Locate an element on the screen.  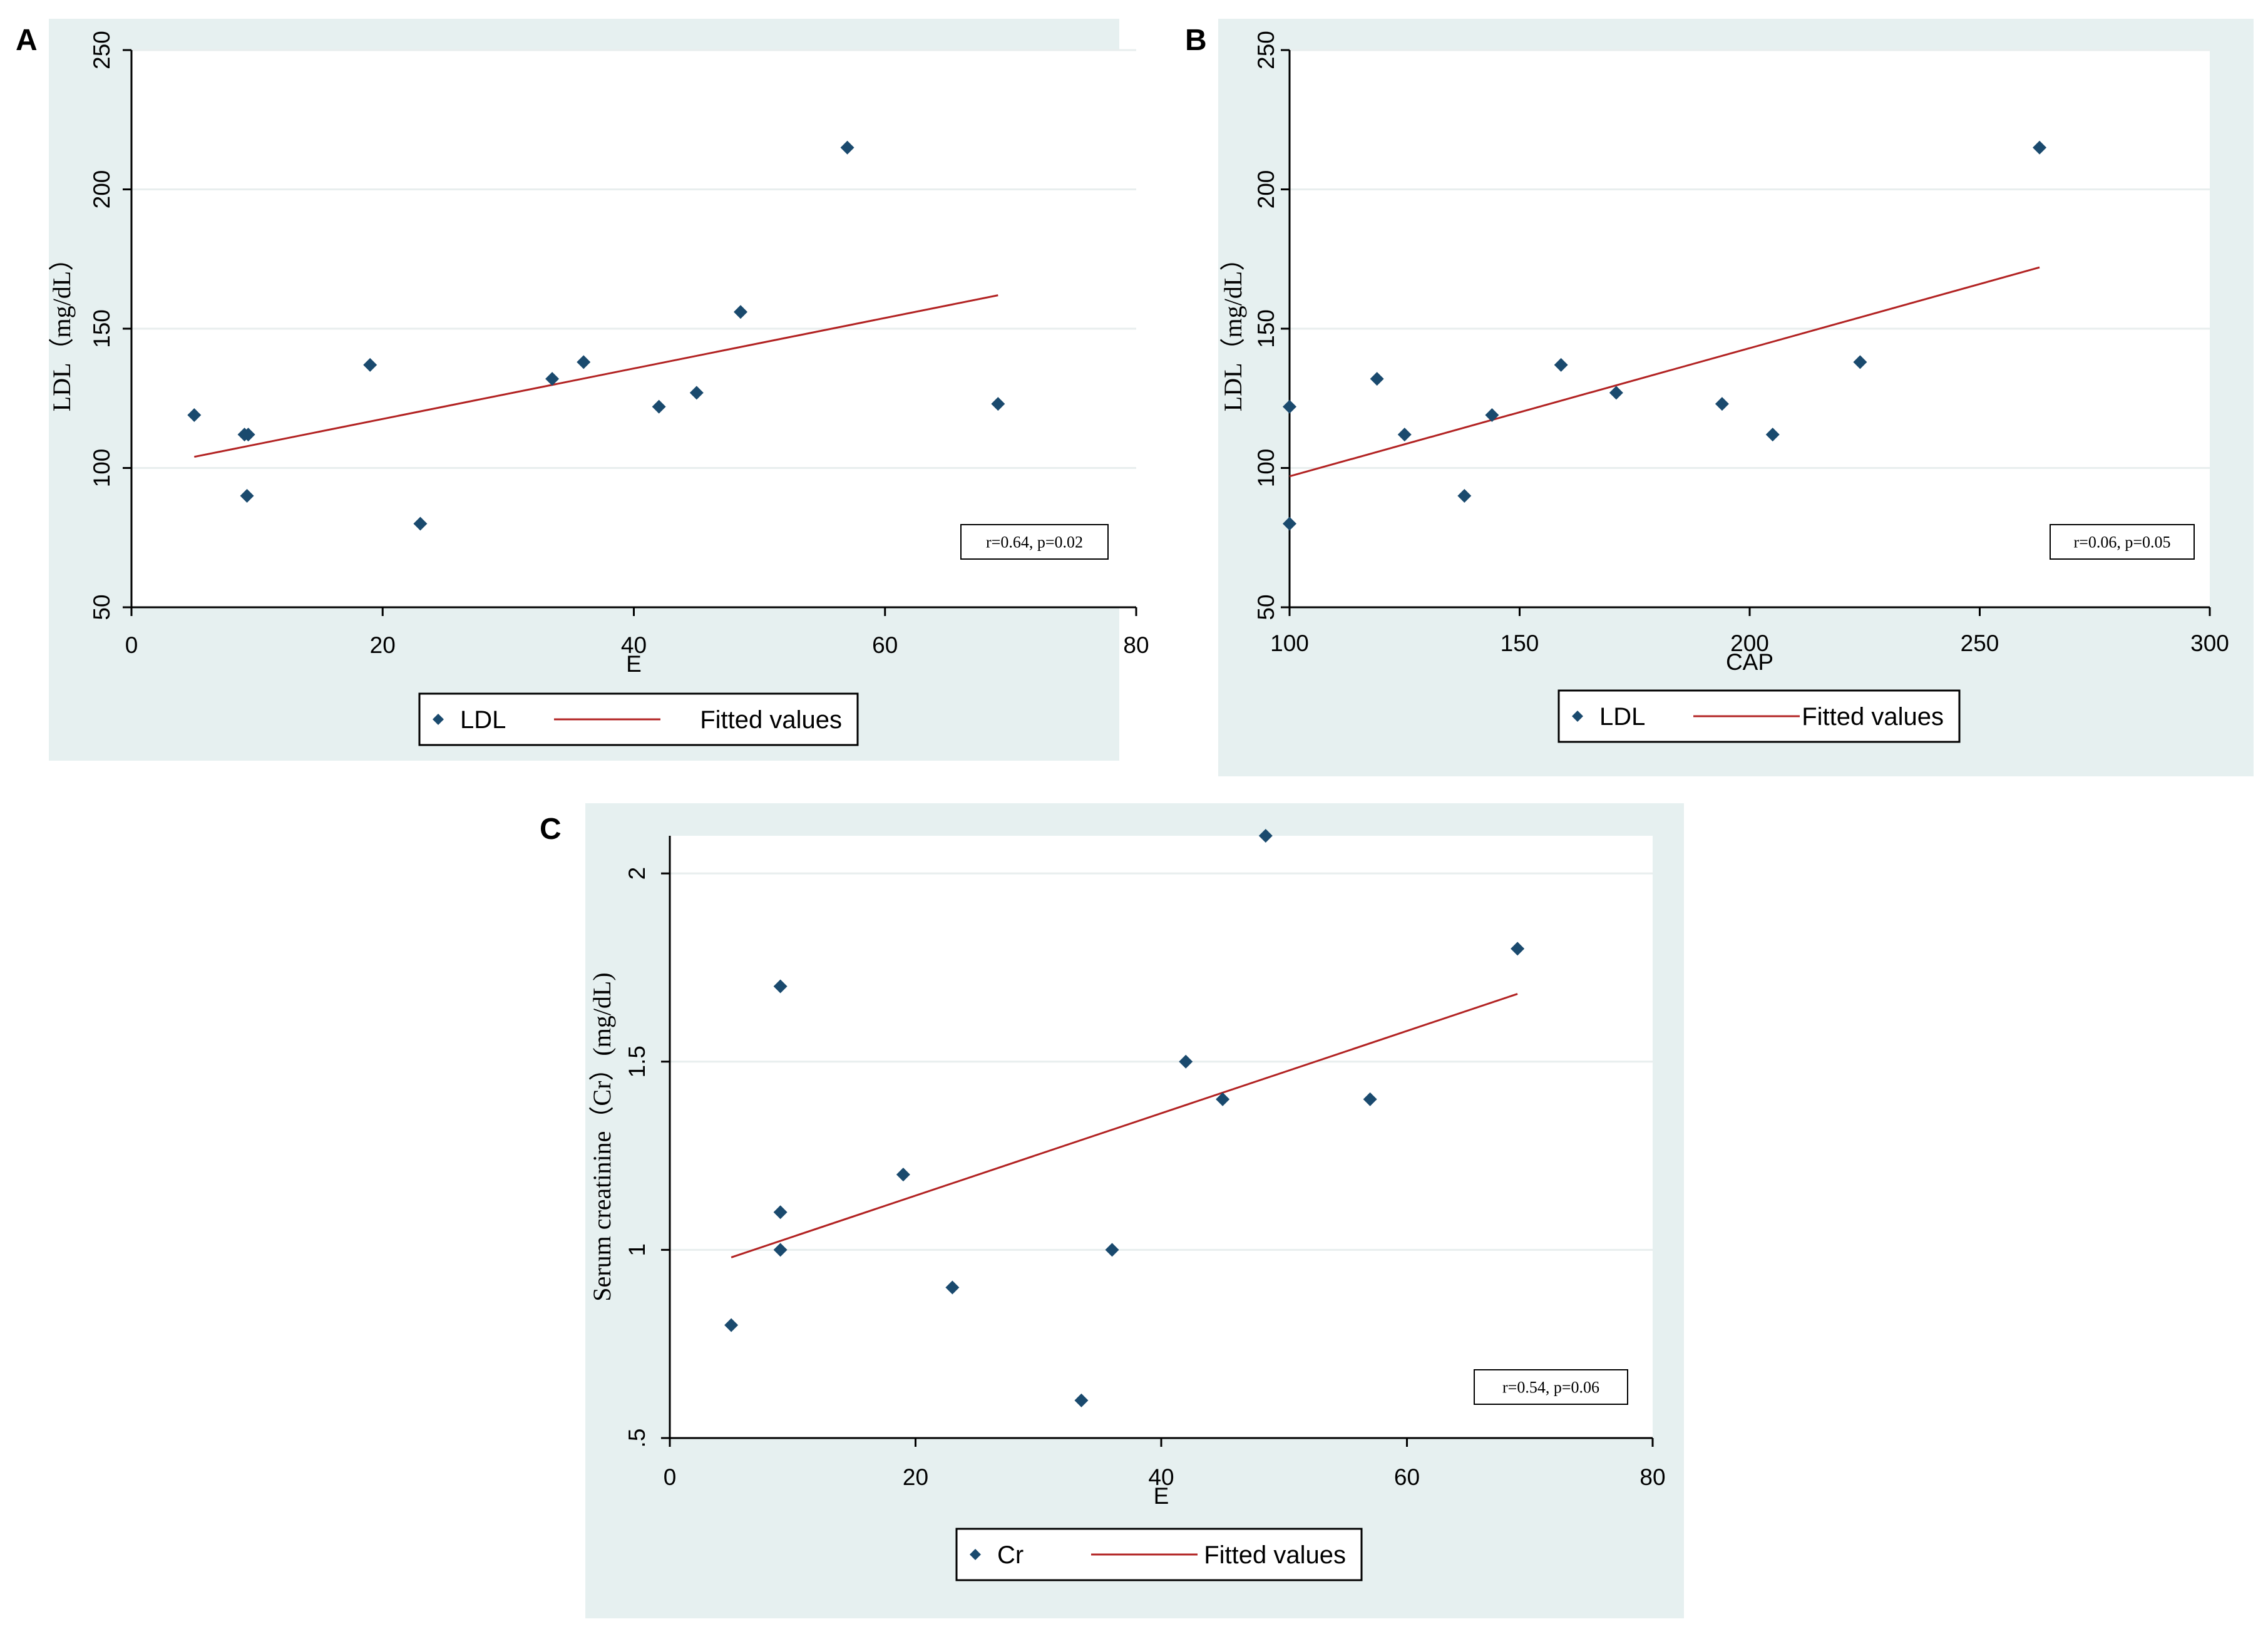
x-tick-label: 200 is located at coordinates (1749, 643).